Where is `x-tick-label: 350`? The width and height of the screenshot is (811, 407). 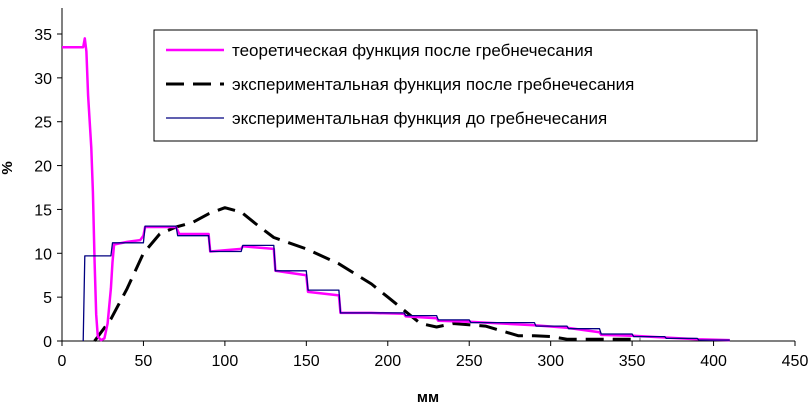
x-tick-label: 350 is located at coordinates (632, 361).